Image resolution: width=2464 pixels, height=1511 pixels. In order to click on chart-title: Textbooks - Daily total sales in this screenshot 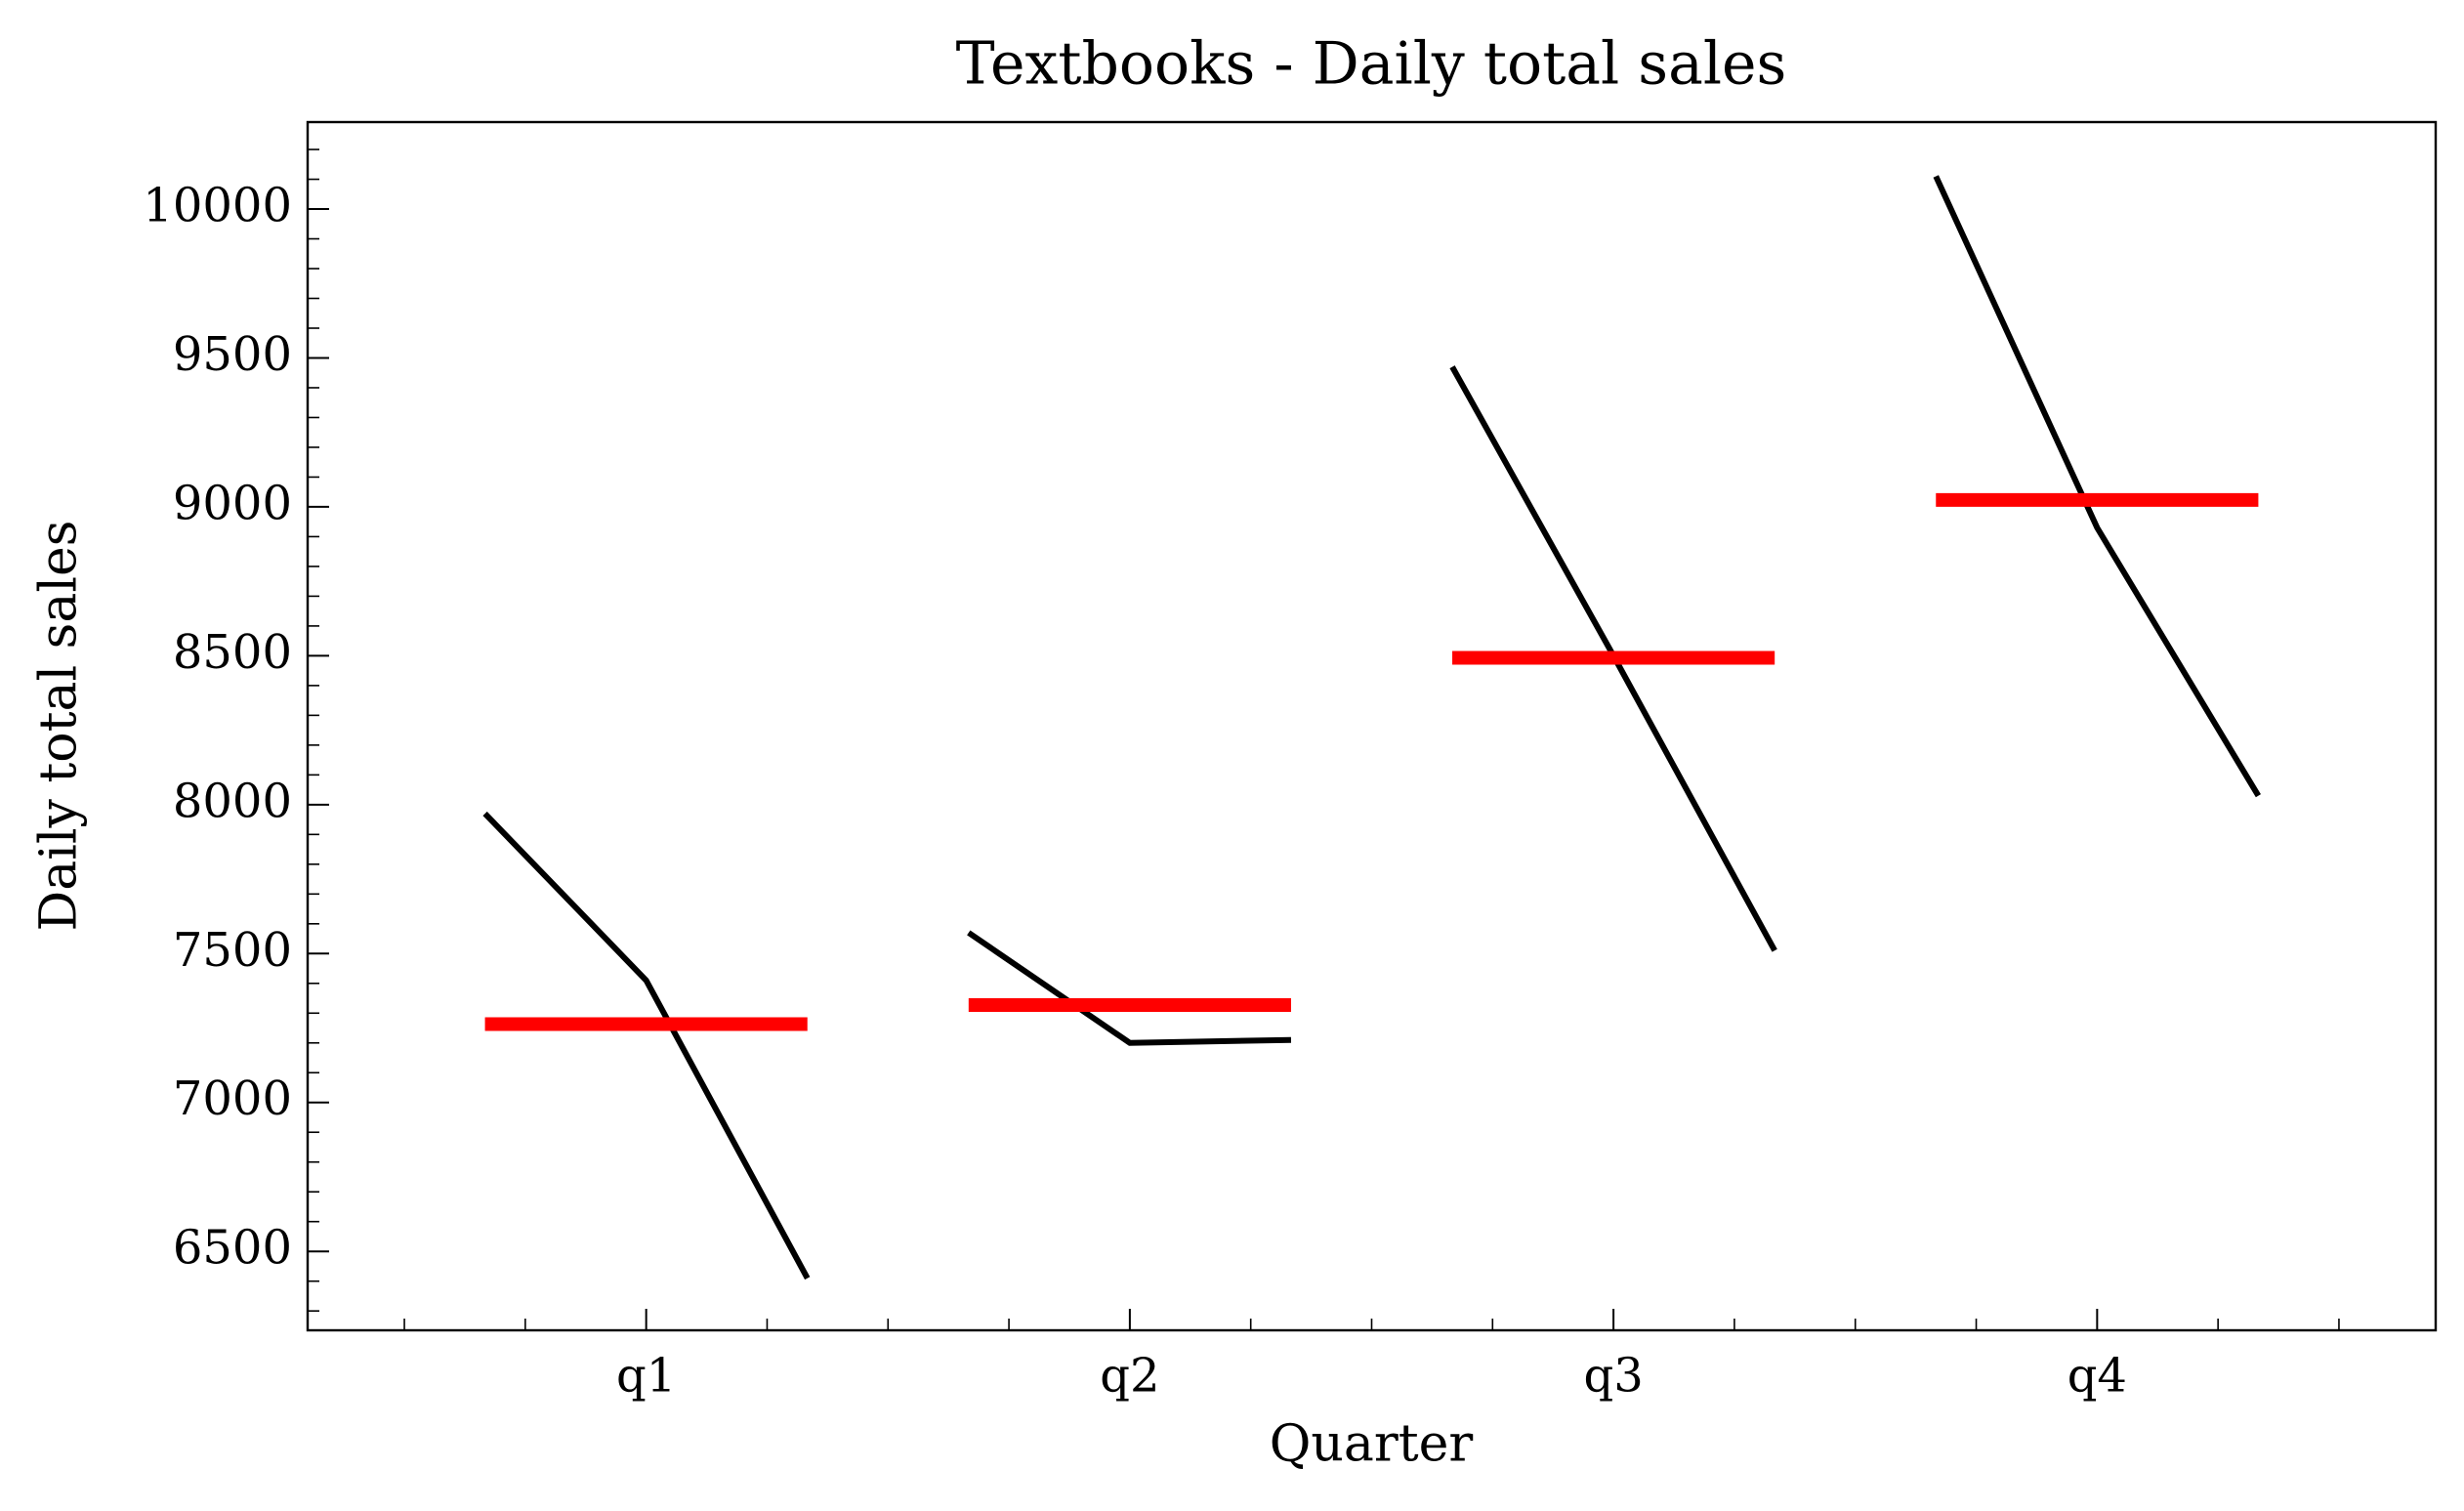, I will do `click(1371, 64)`.